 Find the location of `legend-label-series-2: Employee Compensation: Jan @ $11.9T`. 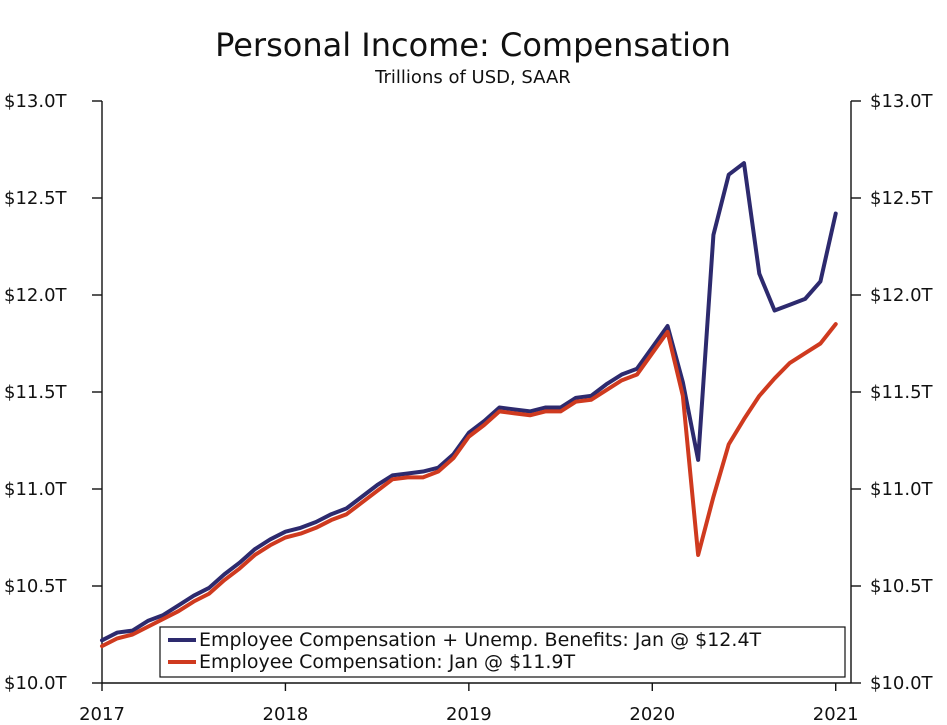

legend-label-series-2: Employee Compensation: Jan @ $11.9T is located at coordinates (387, 662).